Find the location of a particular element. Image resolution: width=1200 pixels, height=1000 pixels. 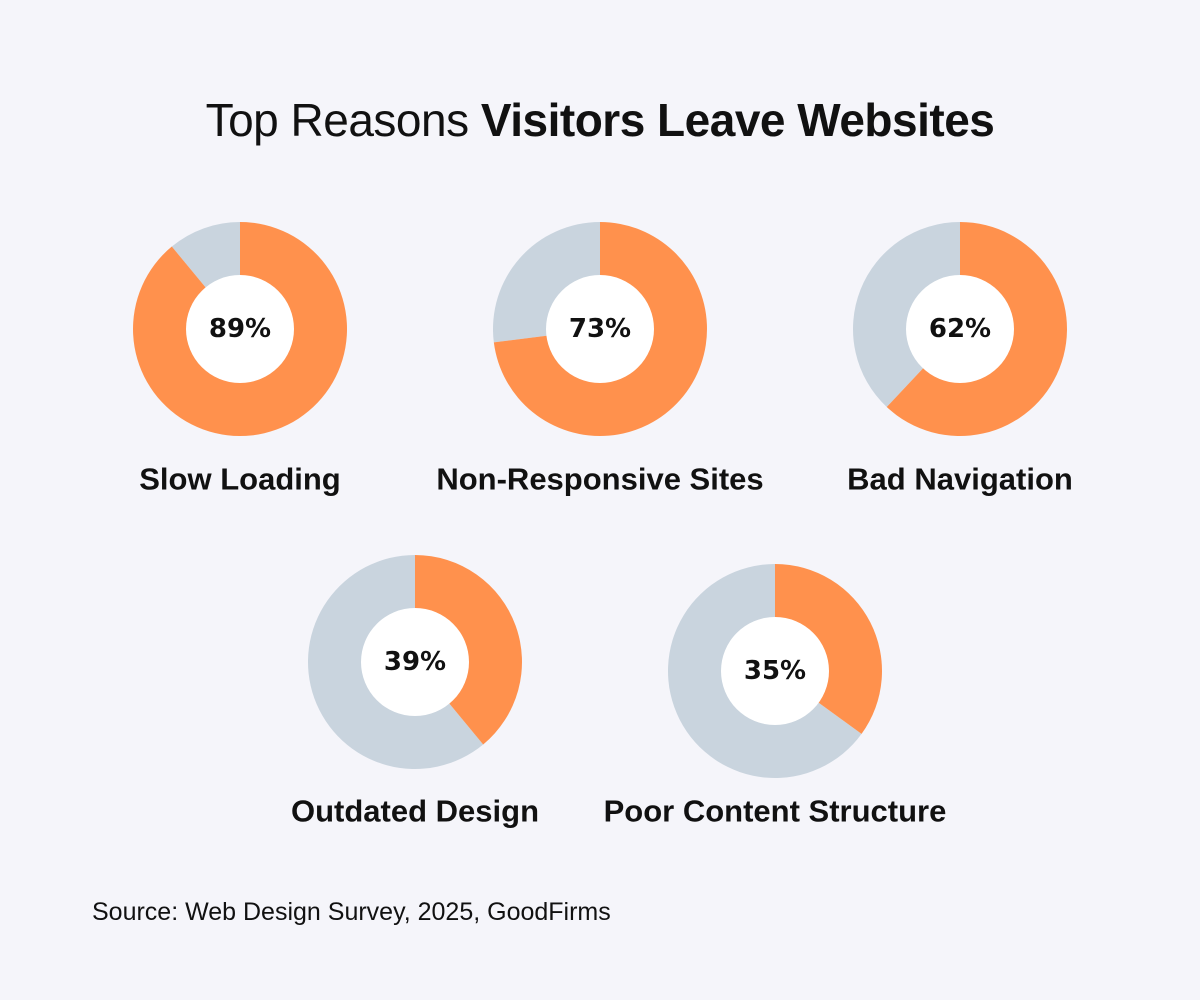

donut-chart-non-responsive-sites: 73% Non-Responsive Sites is located at coordinates (600, 359).